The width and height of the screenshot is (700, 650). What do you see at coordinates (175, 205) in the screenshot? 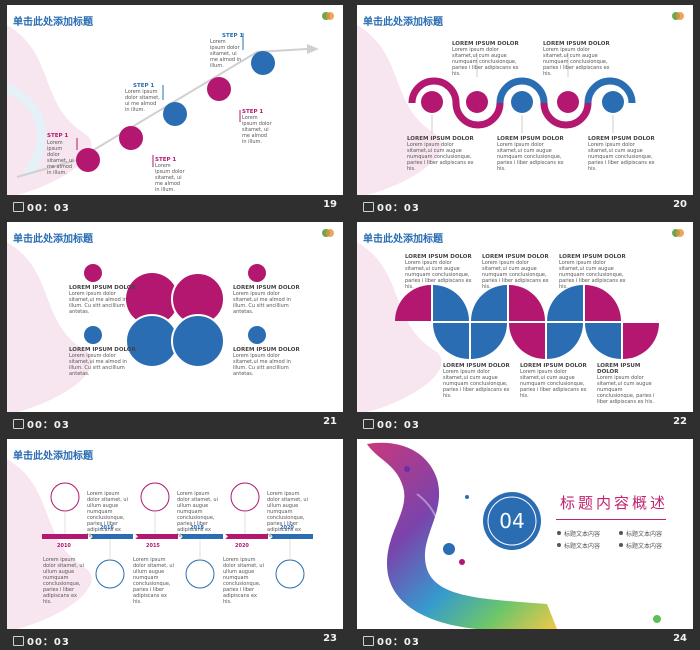
I see `slide-footer: 00：03 19` at bounding box center [175, 205].